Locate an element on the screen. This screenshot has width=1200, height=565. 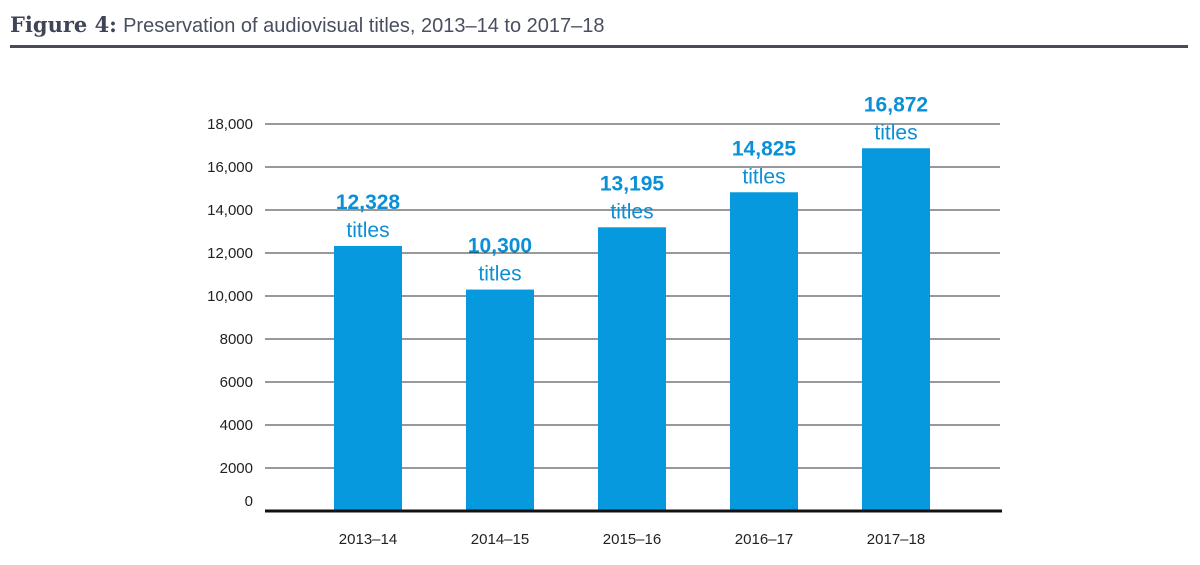
x-tick-label: 2016–17 is located at coordinates (764, 539).